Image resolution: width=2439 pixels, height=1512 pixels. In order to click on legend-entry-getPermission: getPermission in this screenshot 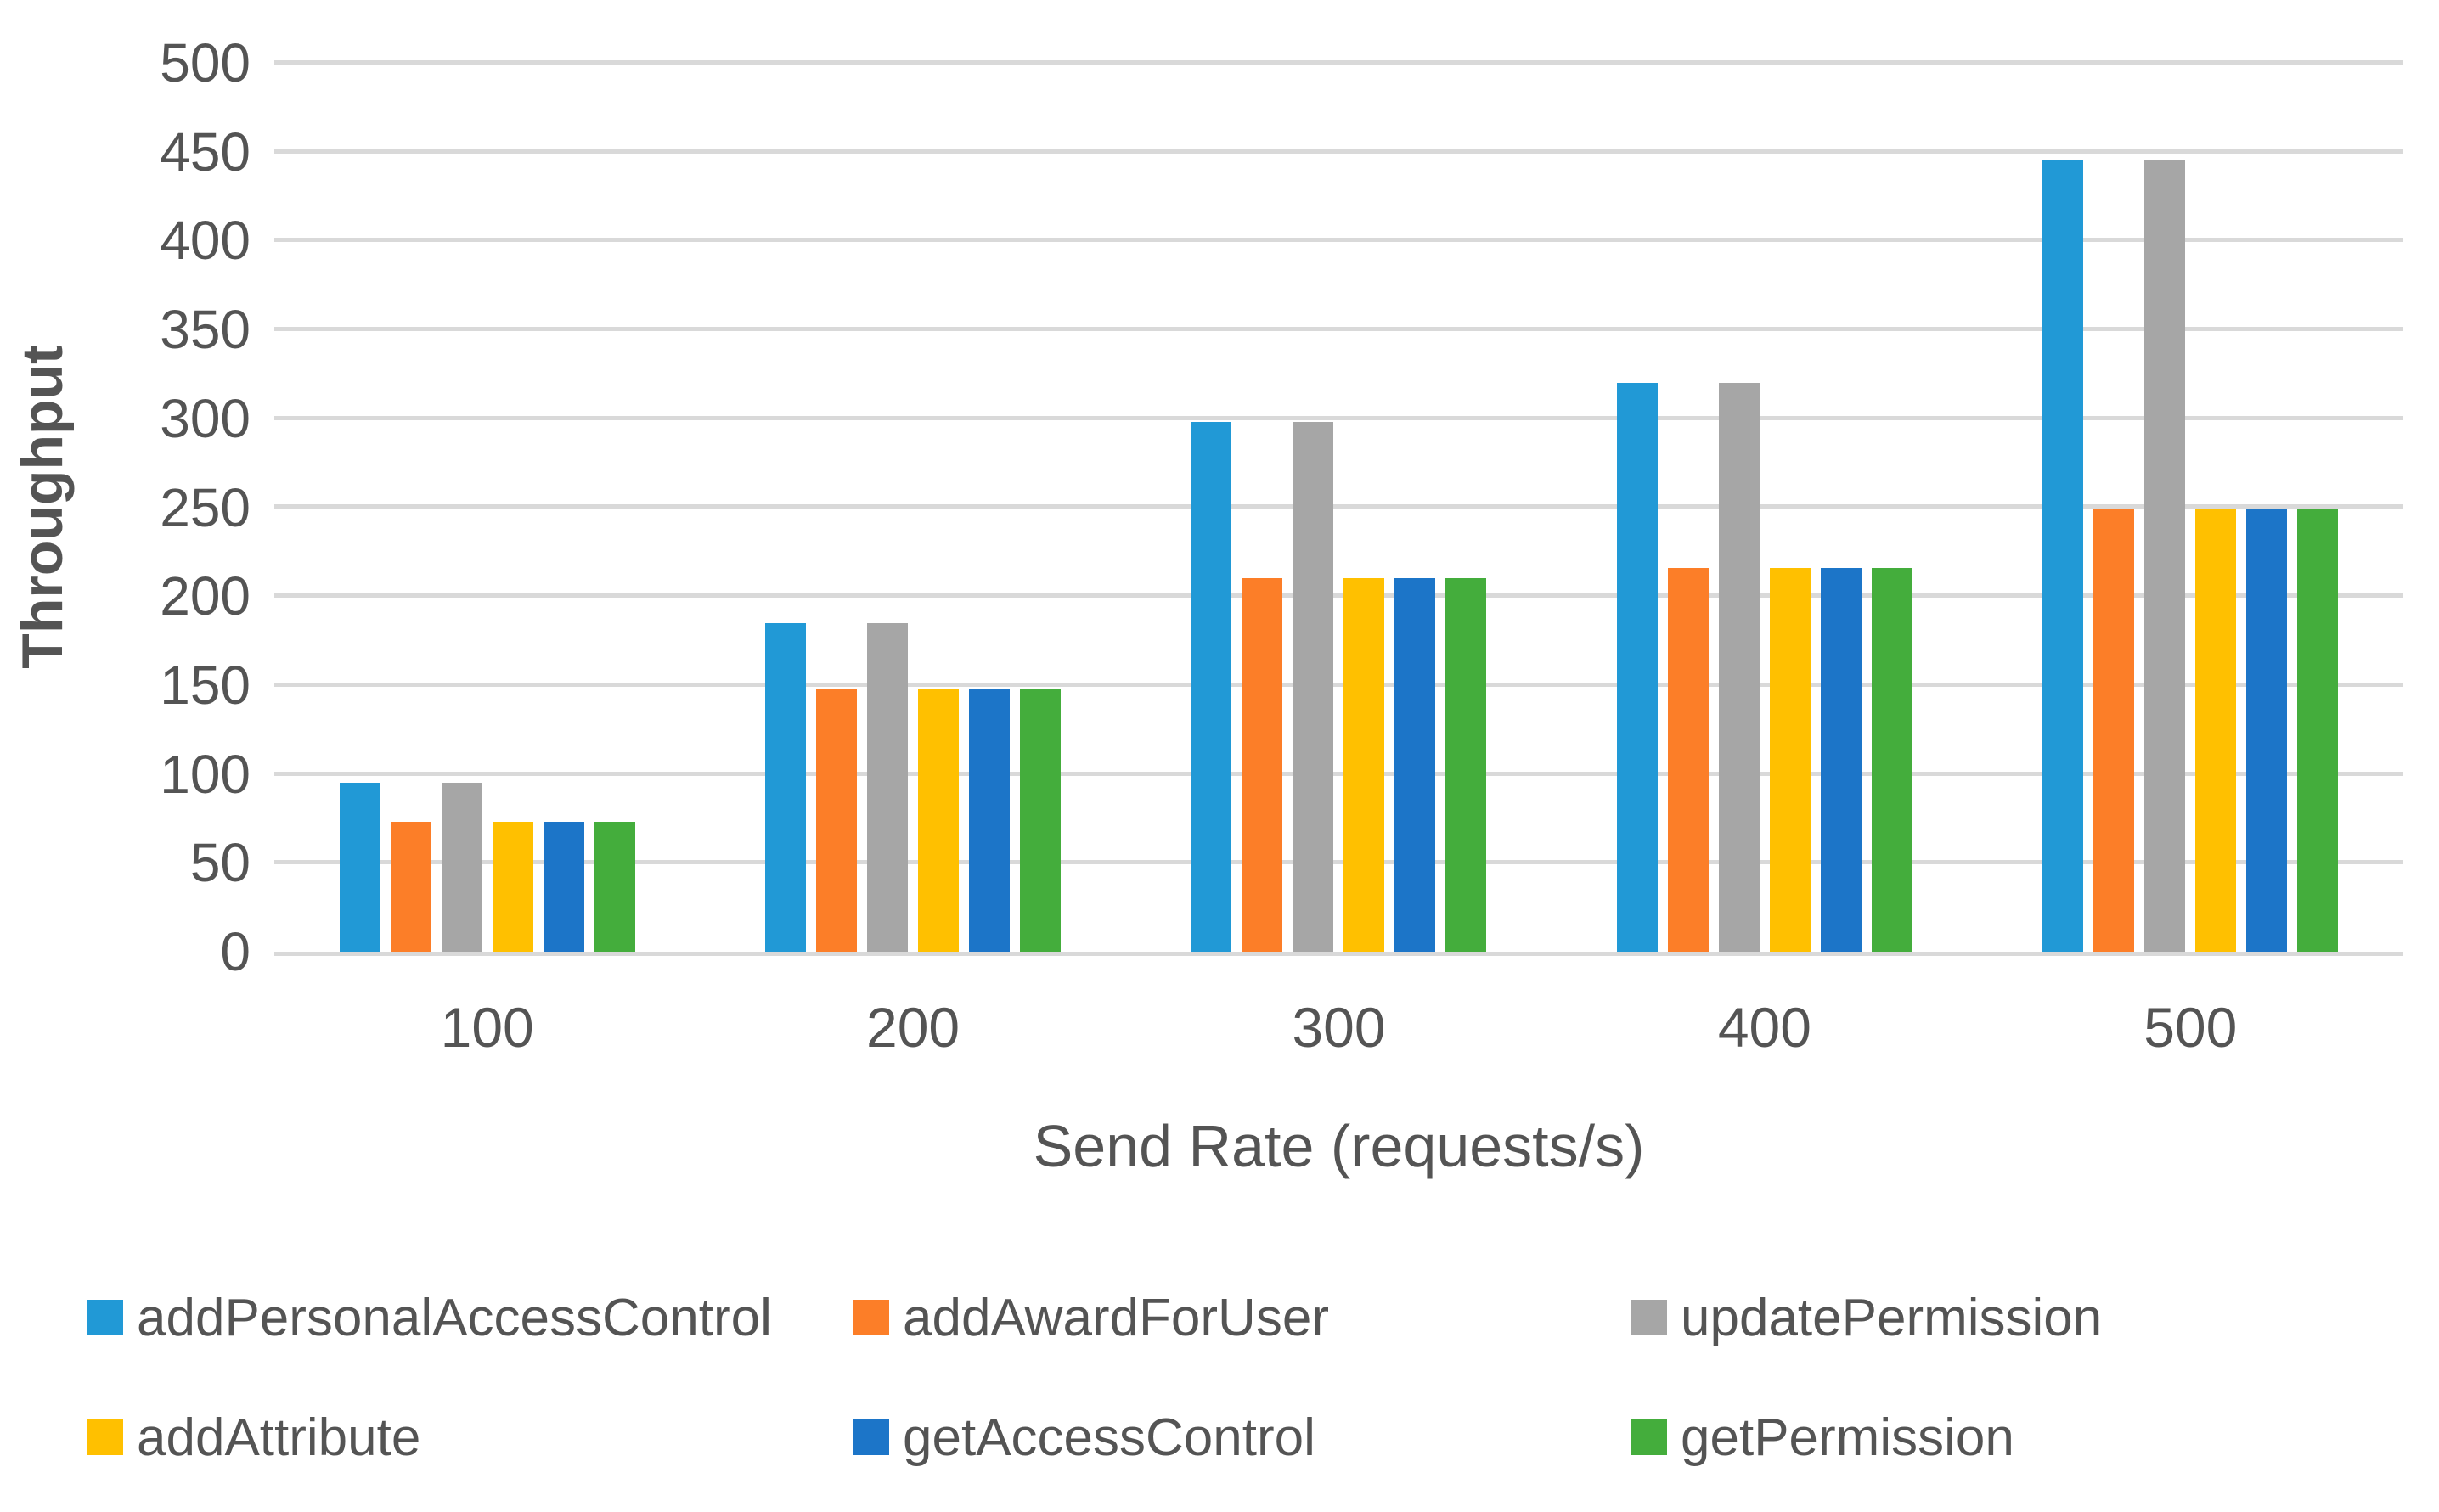, I will do `click(1822, 1437)`.